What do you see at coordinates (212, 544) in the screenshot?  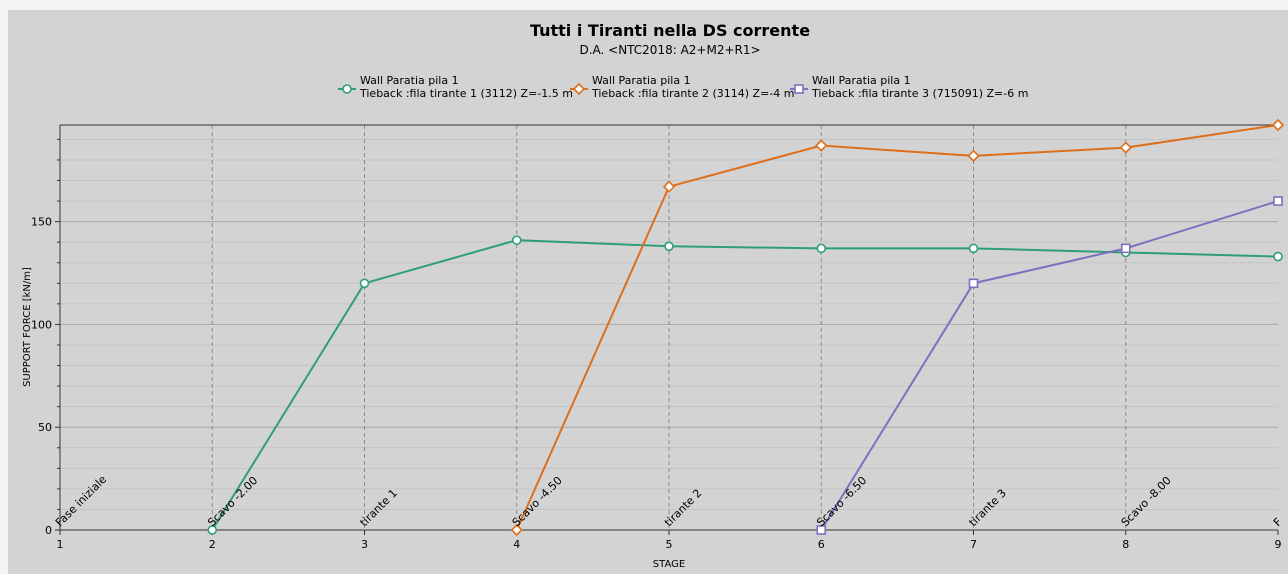 I see `x-tick-label: 2` at bounding box center [212, 544].